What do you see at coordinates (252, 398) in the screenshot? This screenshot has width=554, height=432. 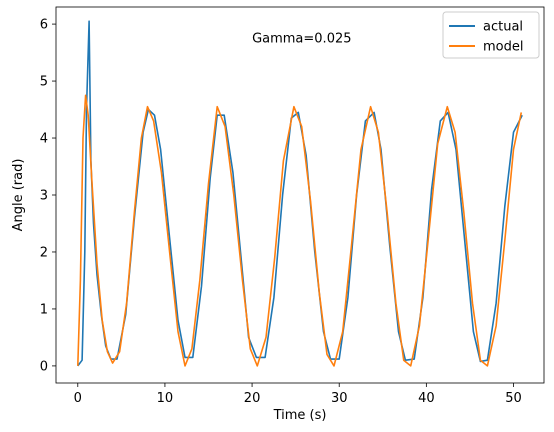 I see `x-tick-label: 20` at bounding box center [252, 398].